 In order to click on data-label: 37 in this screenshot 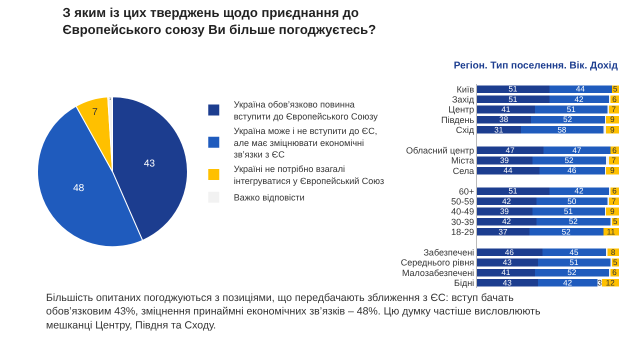, I will do `click(503, 231)`.